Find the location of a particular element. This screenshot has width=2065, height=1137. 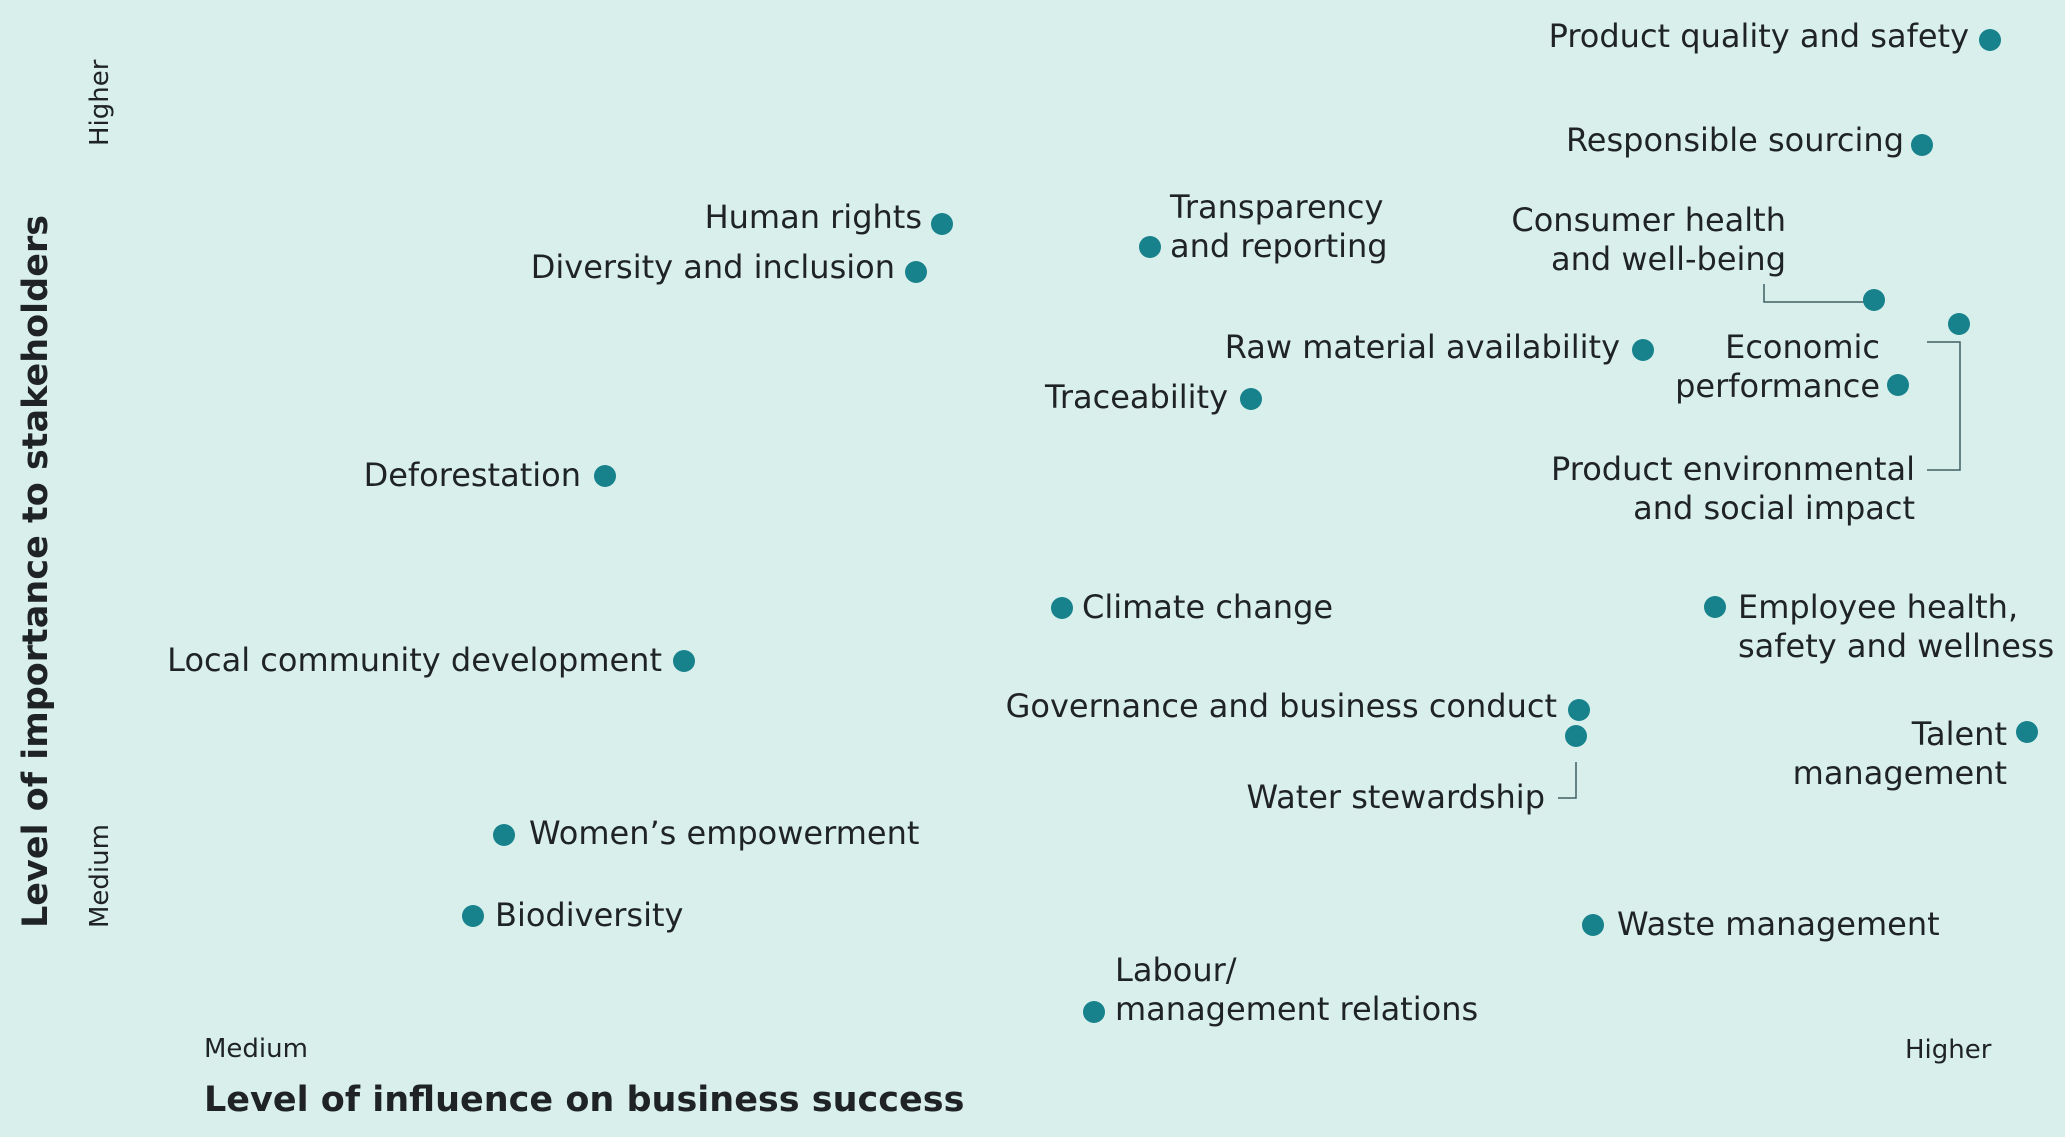

point-diversity-and-inclusion is located at coordinates (916, 272).